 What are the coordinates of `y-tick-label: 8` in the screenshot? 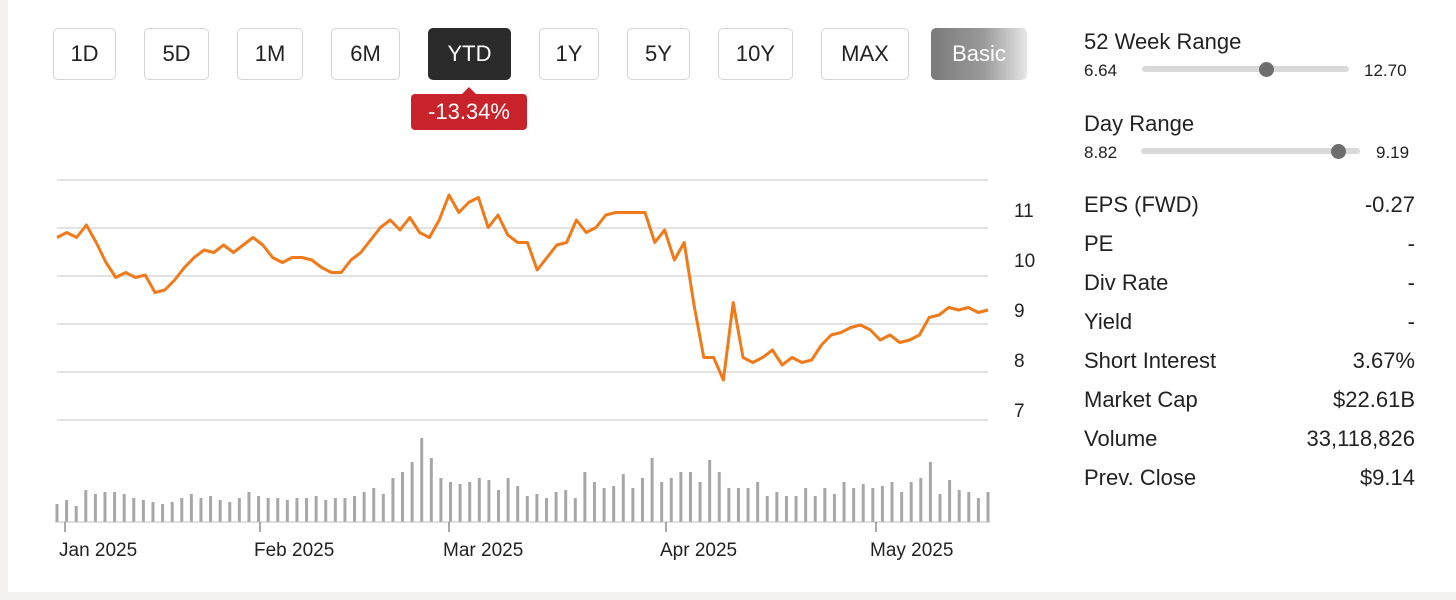 It's located at (1019, 361).